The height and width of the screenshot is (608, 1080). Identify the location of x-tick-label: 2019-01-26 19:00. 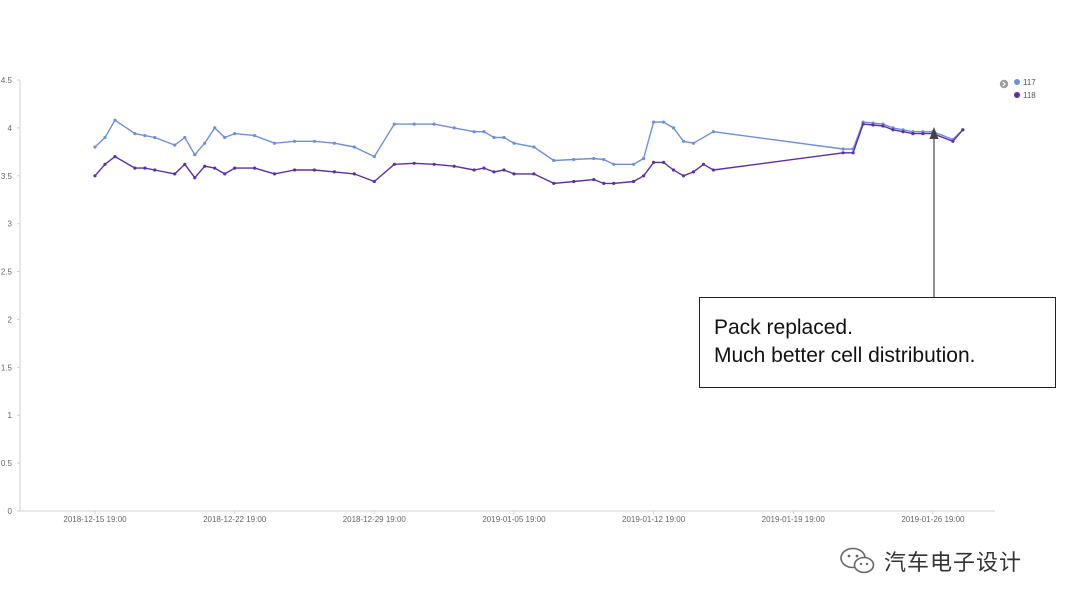
(933, 519).